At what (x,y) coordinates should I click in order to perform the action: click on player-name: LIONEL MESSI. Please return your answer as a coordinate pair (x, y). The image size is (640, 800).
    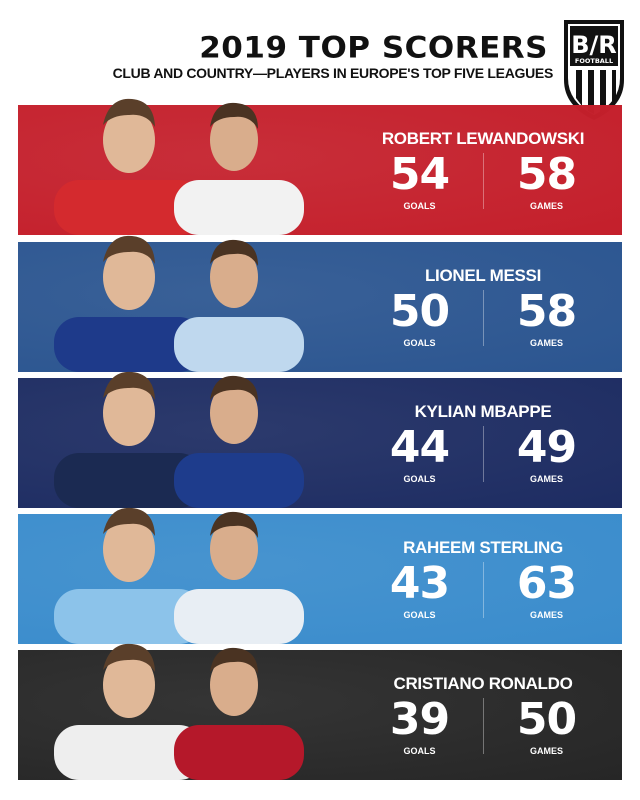
    Looking at the image, I should click on (483, 275).